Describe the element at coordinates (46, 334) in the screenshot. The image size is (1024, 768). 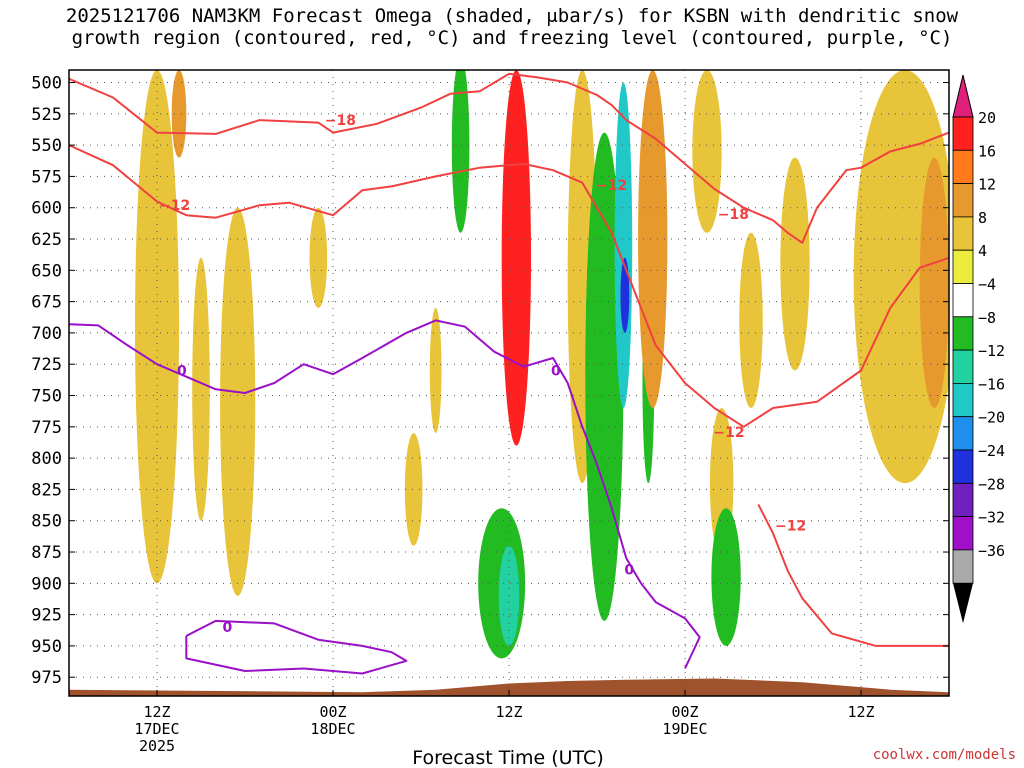
I see `y-tick-label-700: 700` at that location.